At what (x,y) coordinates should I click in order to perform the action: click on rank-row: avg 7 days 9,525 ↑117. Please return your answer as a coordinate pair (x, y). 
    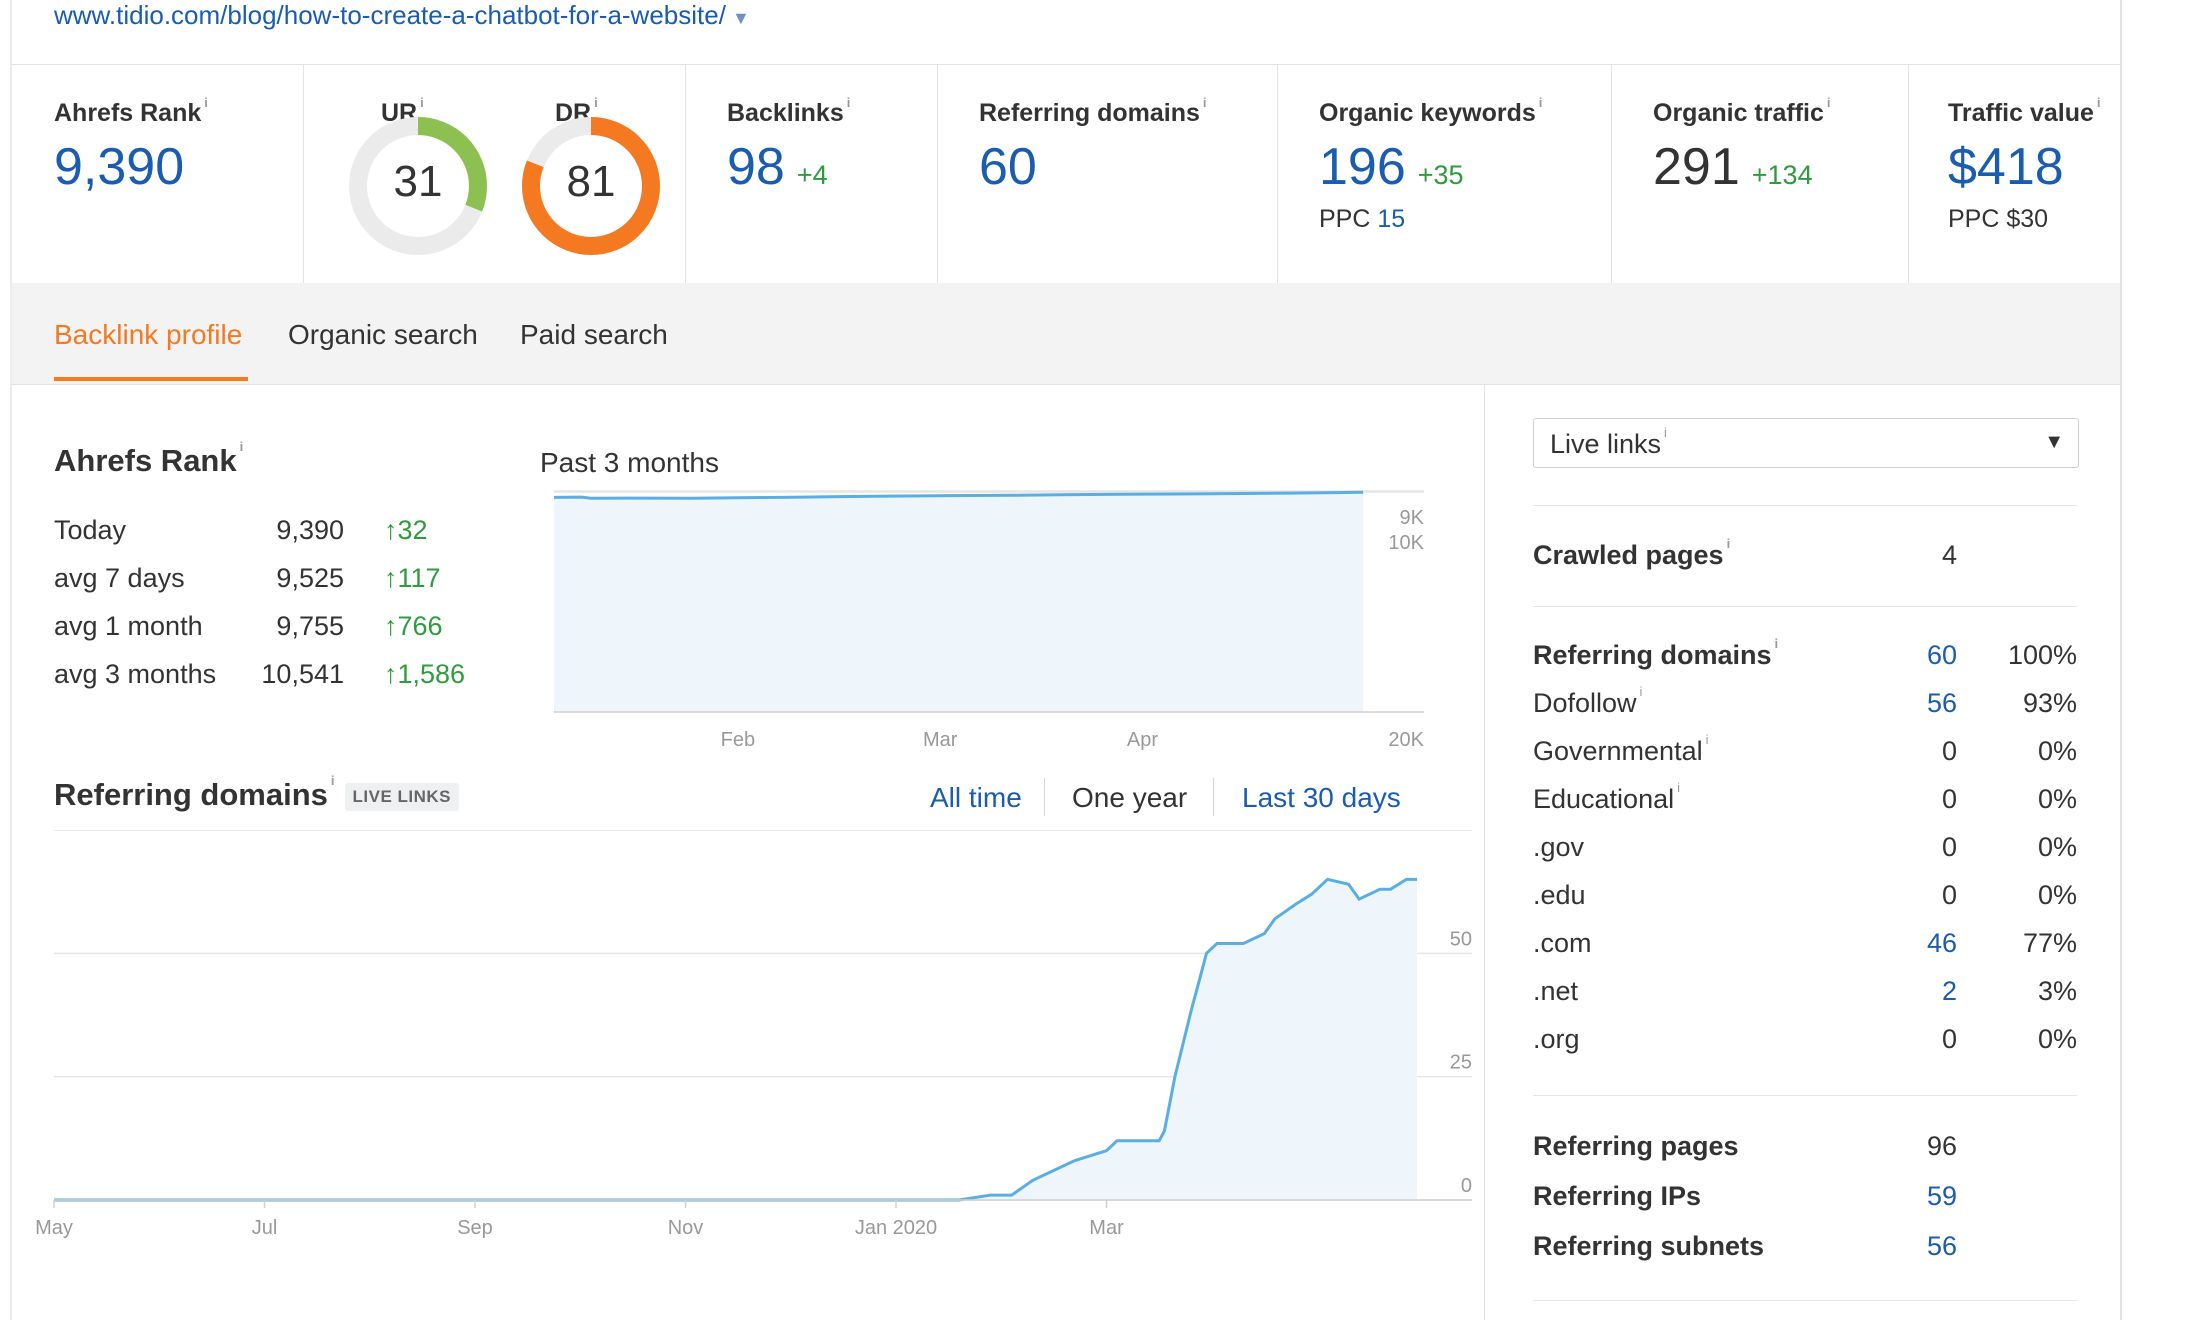
    Looking at the image, I should click on (284, 583).